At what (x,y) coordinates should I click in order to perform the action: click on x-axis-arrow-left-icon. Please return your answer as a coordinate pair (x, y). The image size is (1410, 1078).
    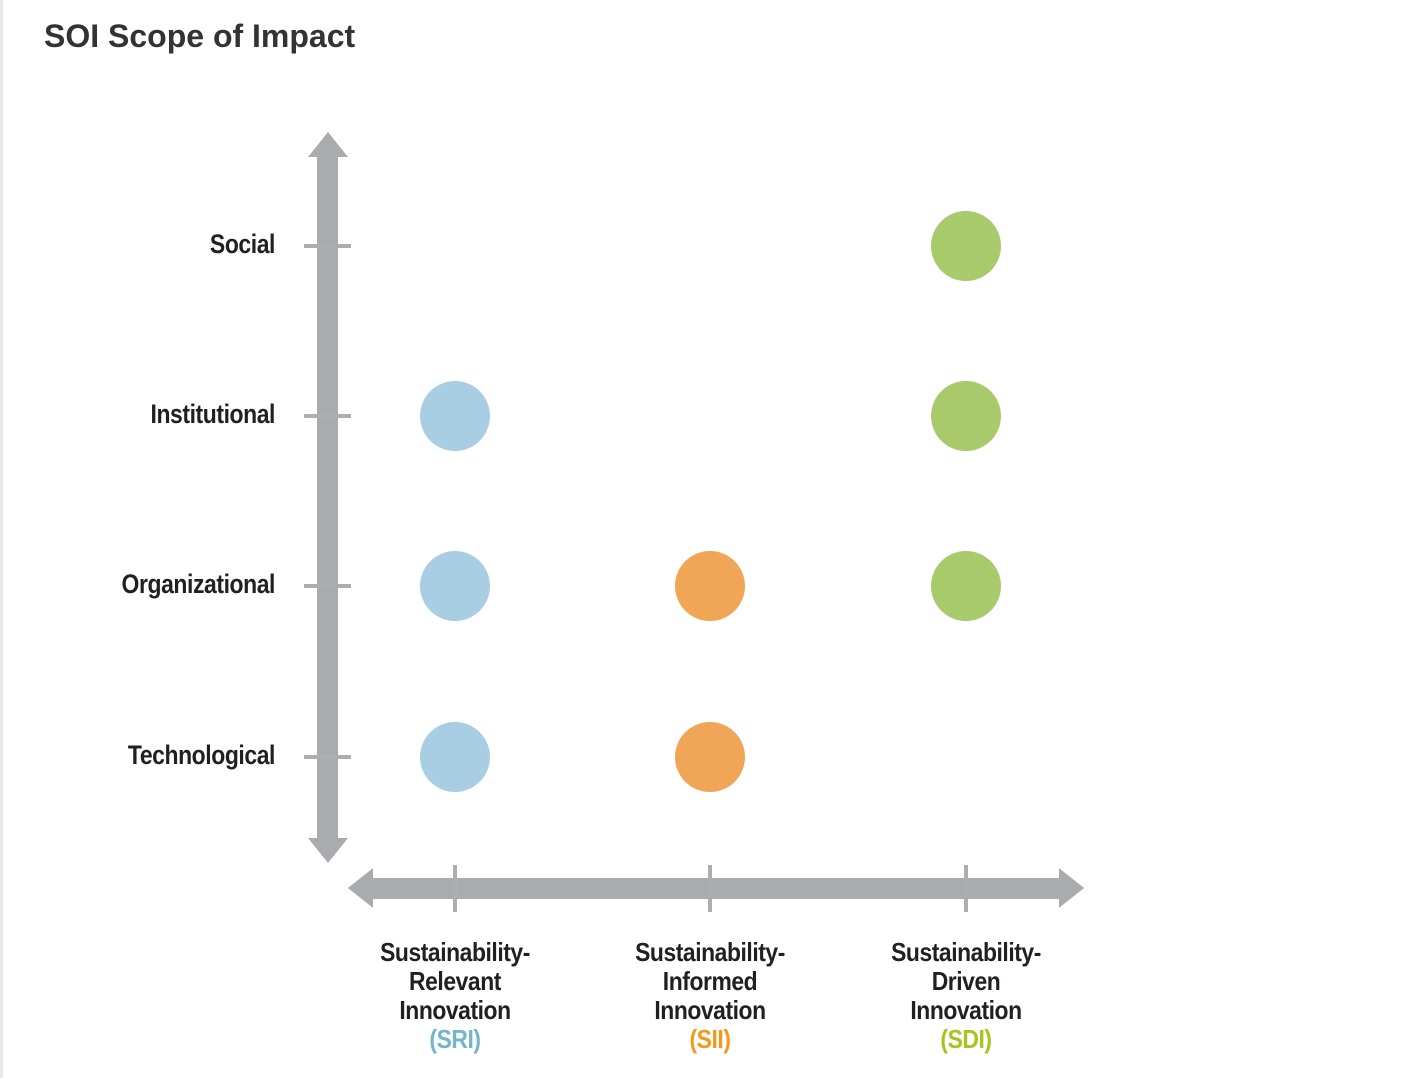
    Looking at the image, I should click on (360, 888).